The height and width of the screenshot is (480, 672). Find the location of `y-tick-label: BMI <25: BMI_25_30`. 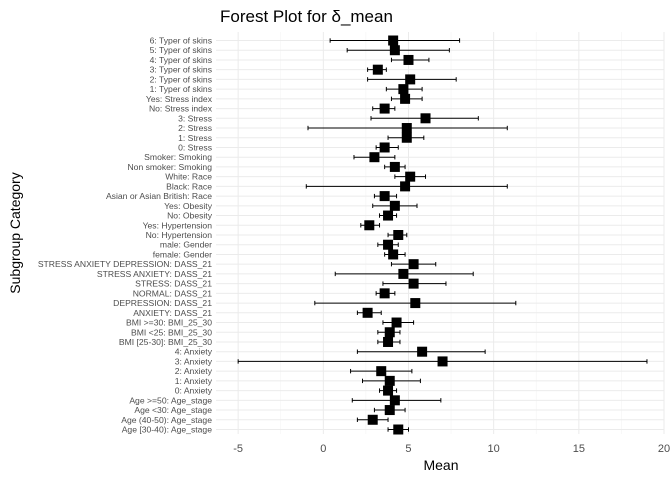

y-tick-label: BMI <25: BMI_25_30 is located at coordinates (171, 332).